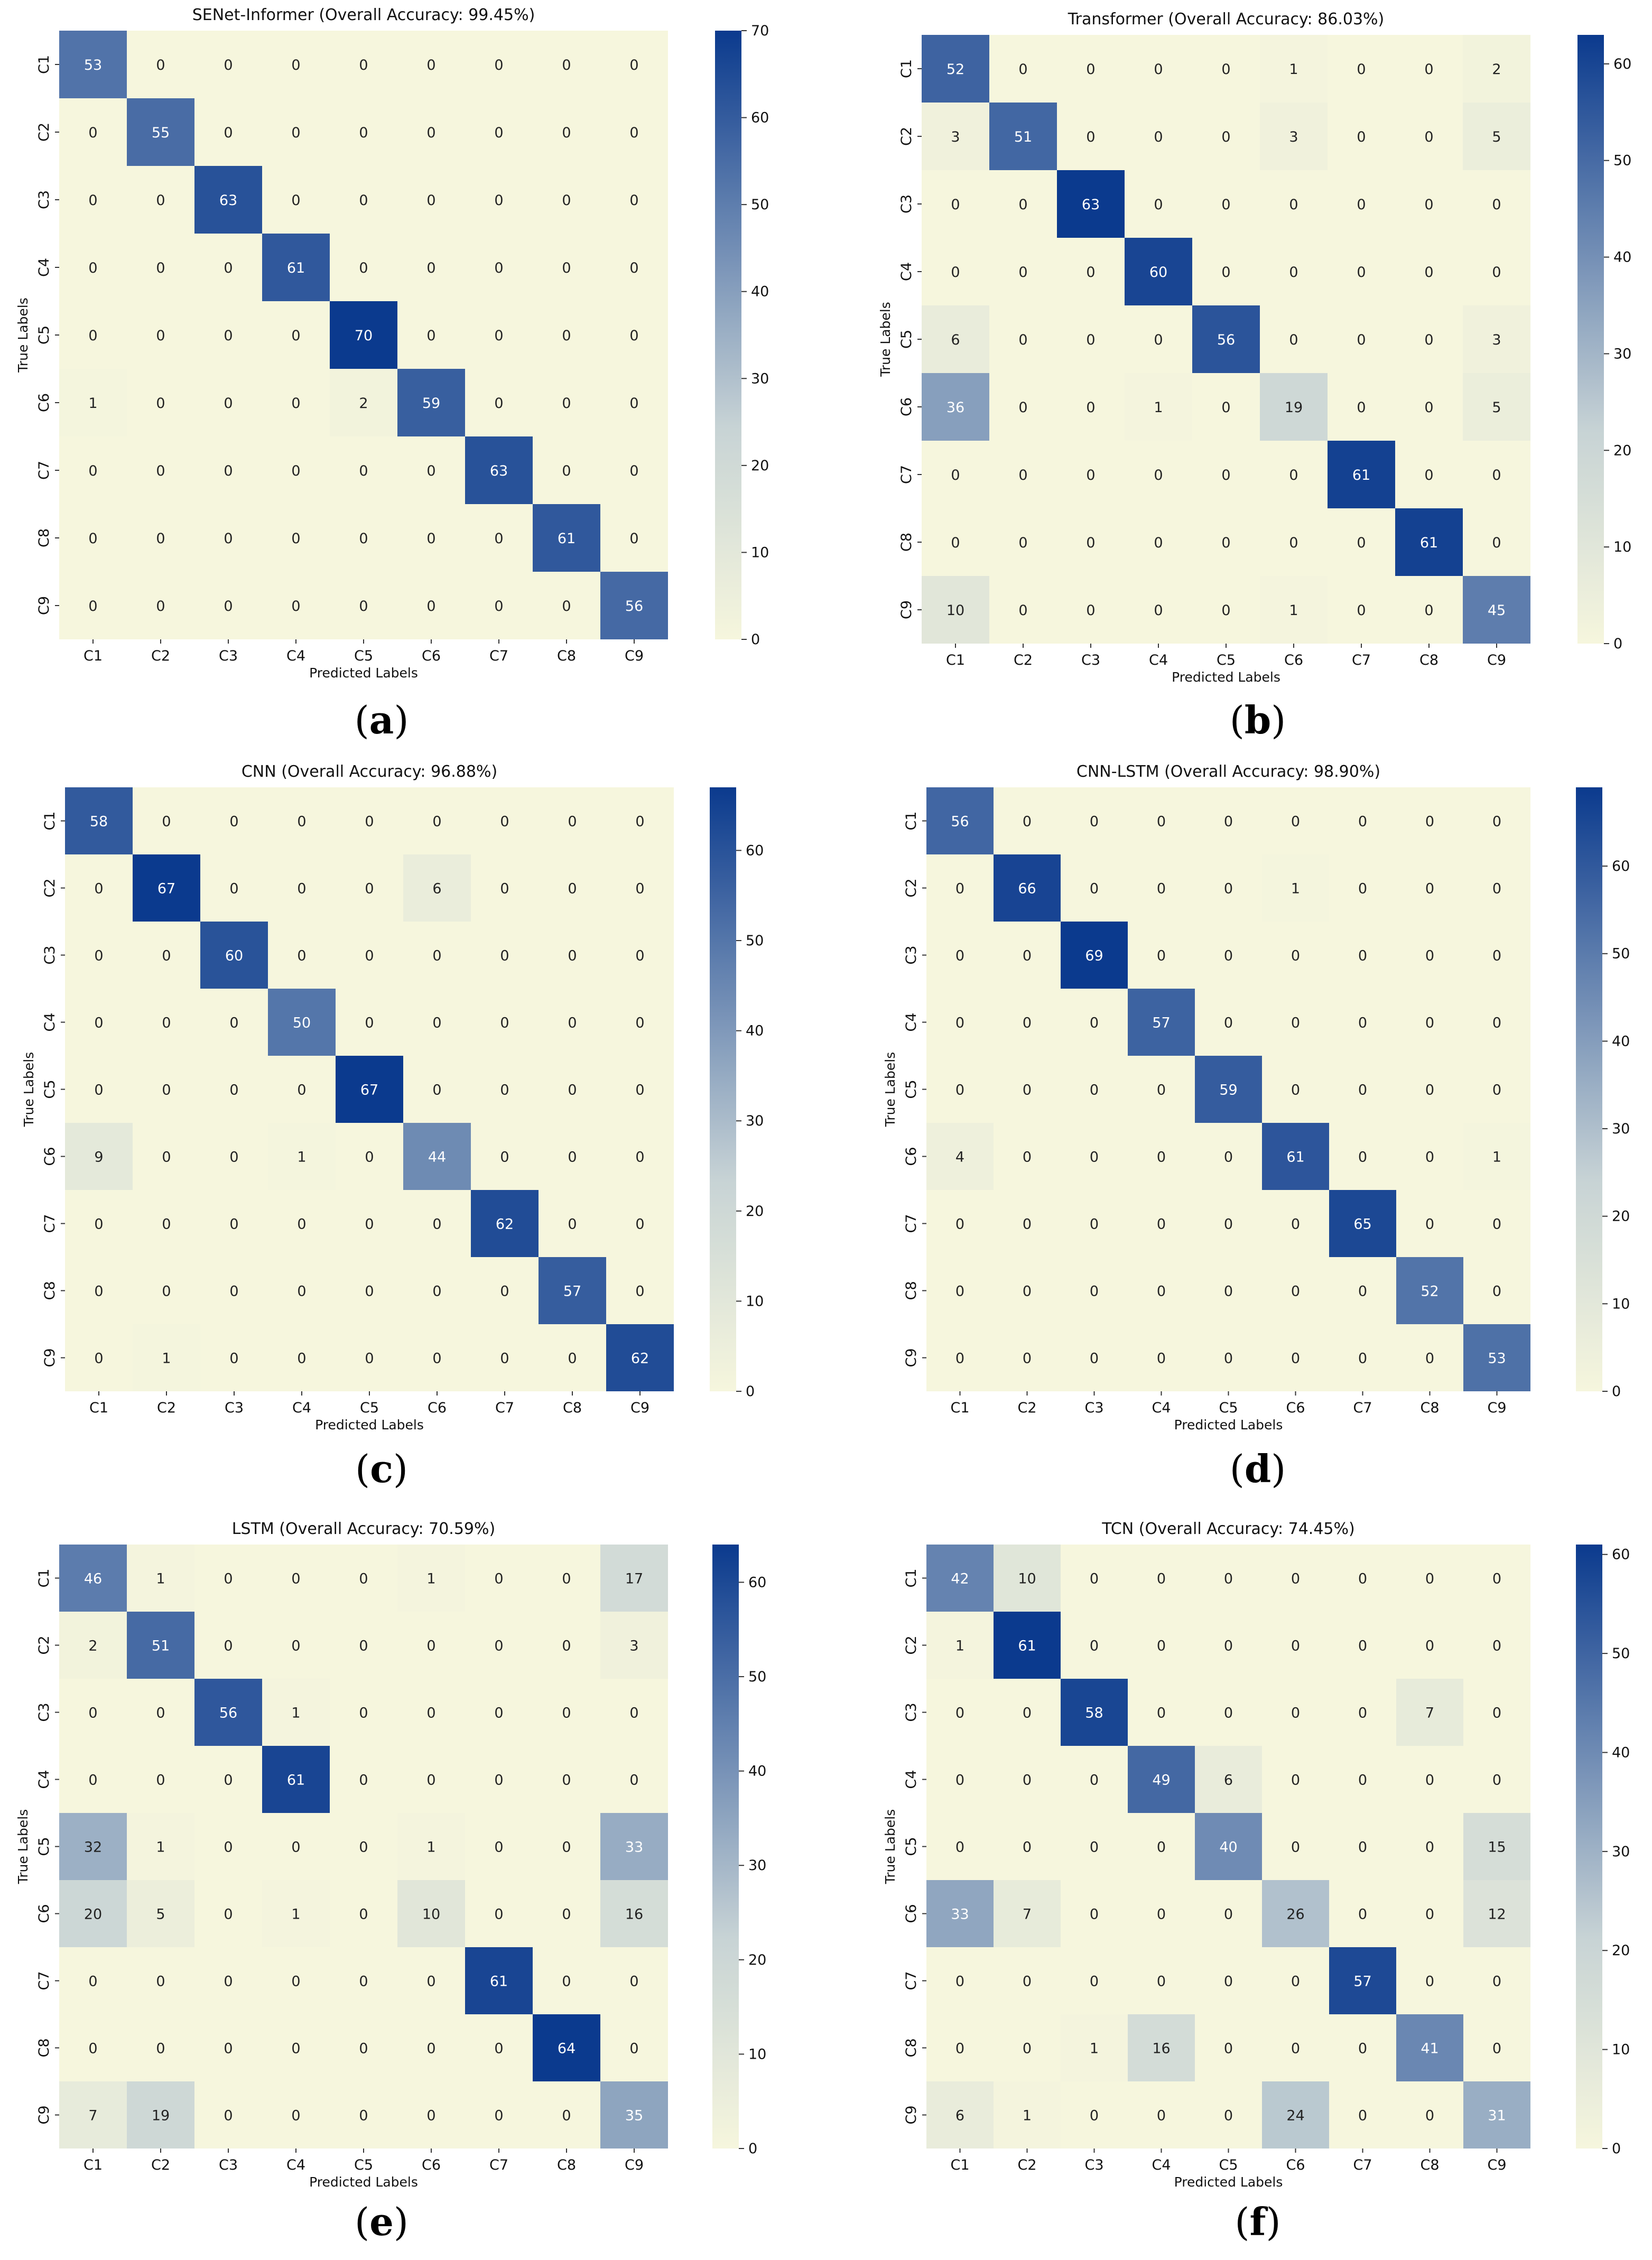 The width and height of the screenshot is (1652, 2260). Describe the element at coordinates (431, 403) in the screenshot. I see `cell-value-label: 59` at that location.